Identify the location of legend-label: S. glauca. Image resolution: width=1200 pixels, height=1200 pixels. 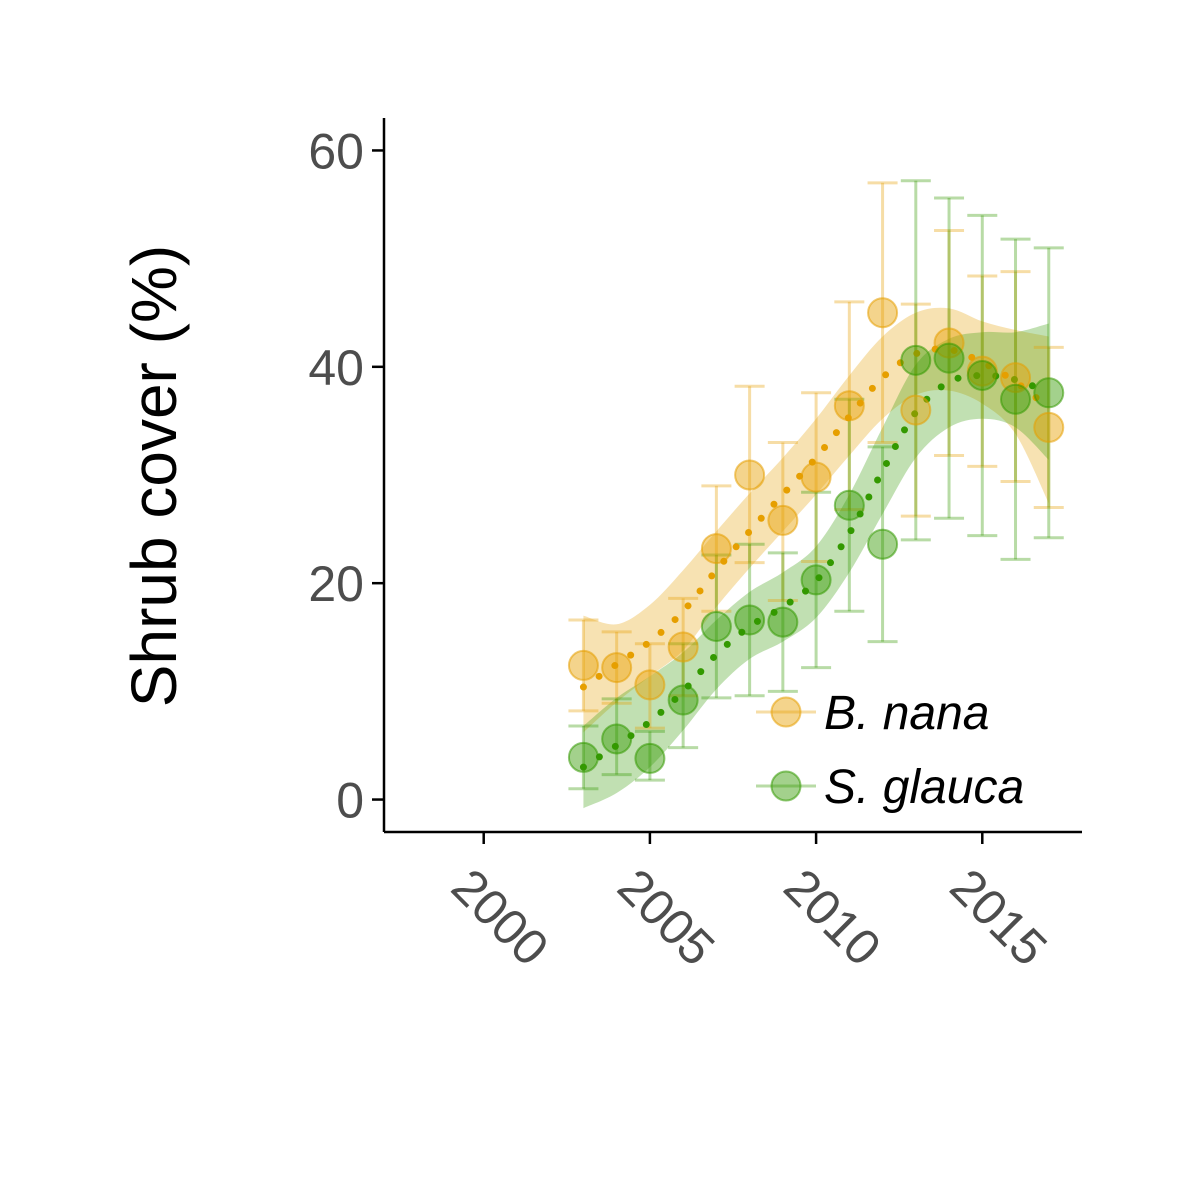
(924, 787).